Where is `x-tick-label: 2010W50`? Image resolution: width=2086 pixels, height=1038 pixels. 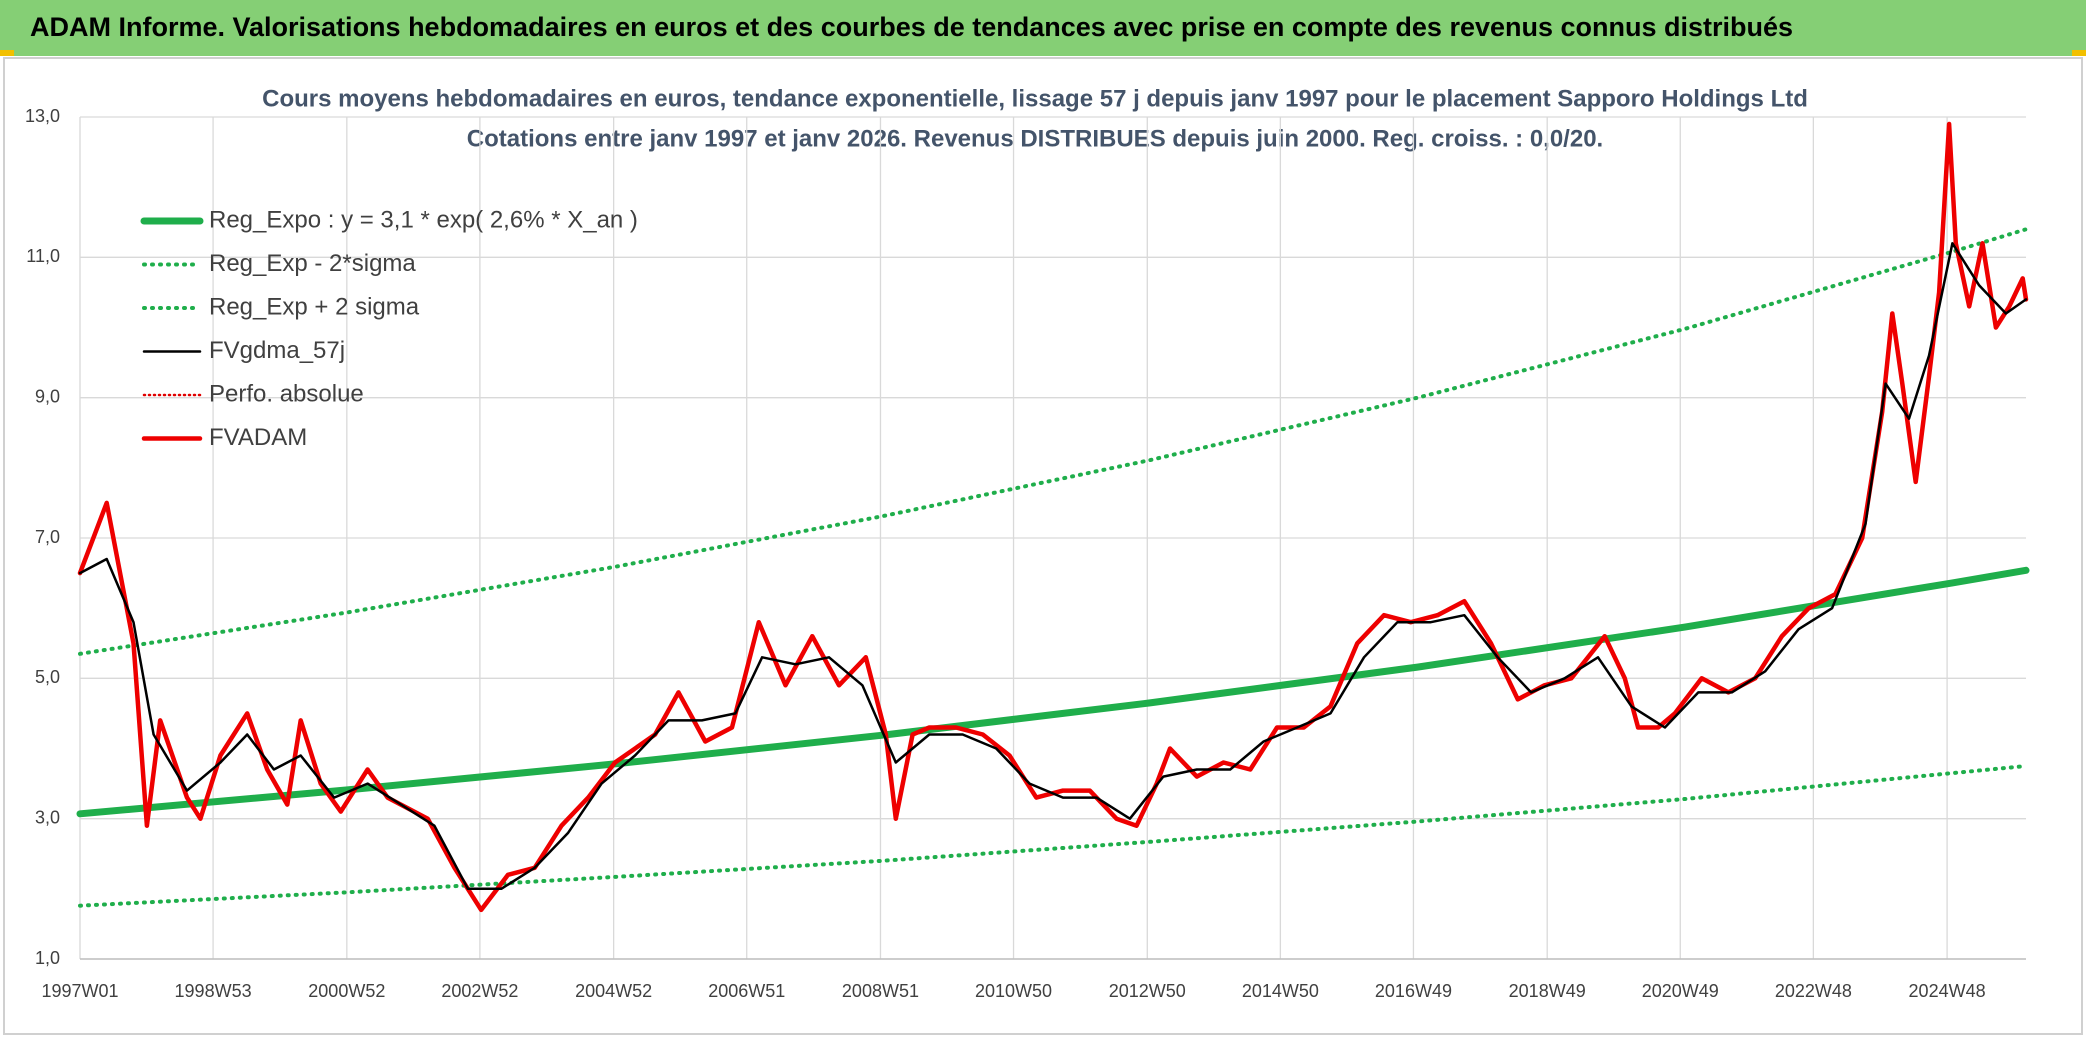 x-tick-label: 2010W50 is located at coordinates (1013, 991).